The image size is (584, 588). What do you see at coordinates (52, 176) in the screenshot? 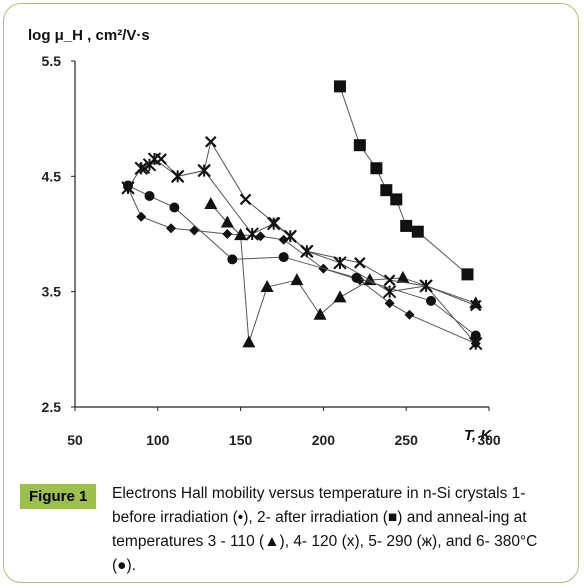
I see `y-tick-label: 4.5` at bounding box center [52, 176].